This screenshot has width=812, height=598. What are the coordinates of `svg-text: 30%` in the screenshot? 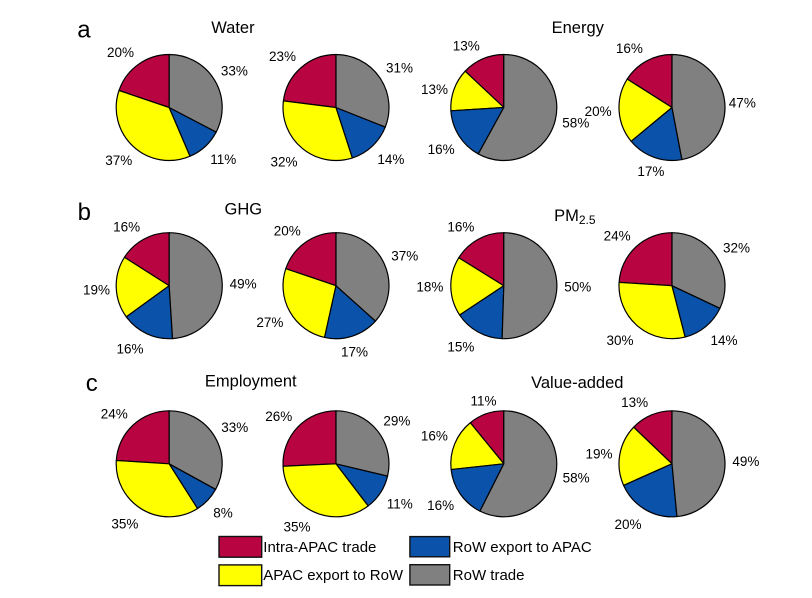 It's located at (619, 340).